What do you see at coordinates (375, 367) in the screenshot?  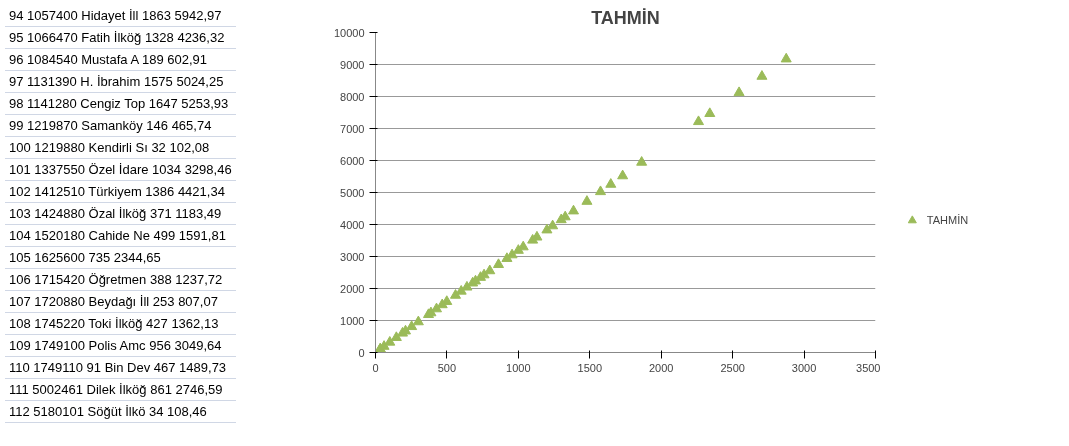 I see `x-tick-label: 0` at bounding box center [375, 367].